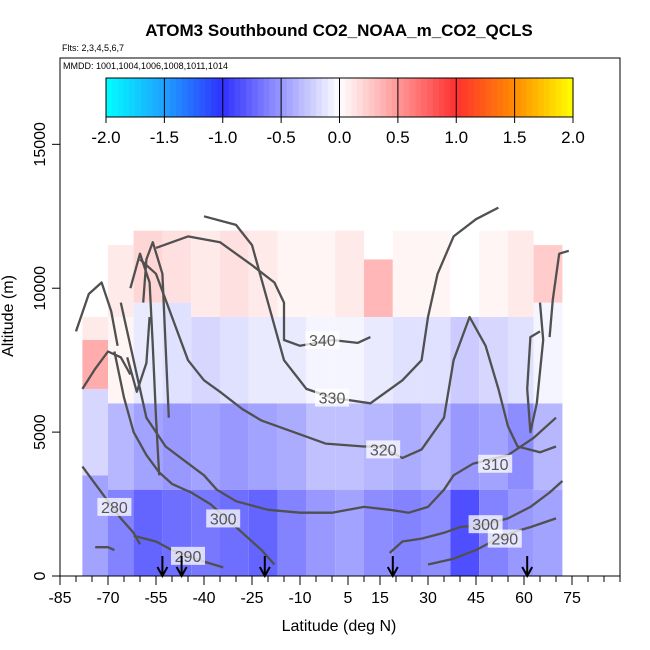 Image resolution: width=650 pixels, height=650 pixels. Describe the element at coordinates (280, 137) in the screenshot. I see `colorbar-tick-label-3: -0.5` at that location.